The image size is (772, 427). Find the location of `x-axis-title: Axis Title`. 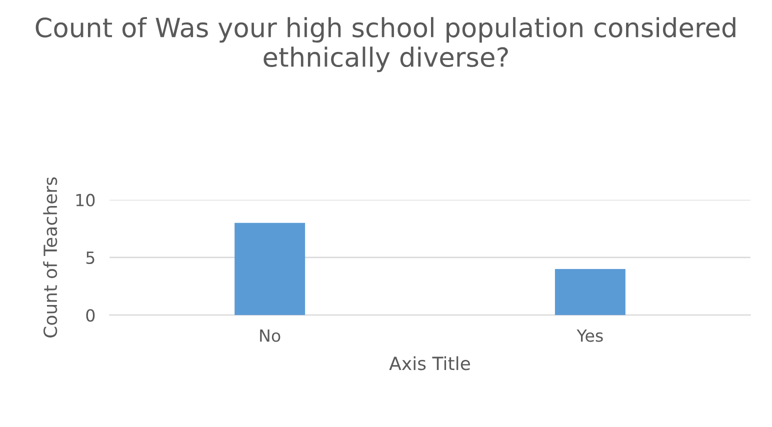

x-axis-title: Axis Title is located at coordinates (429, 363).